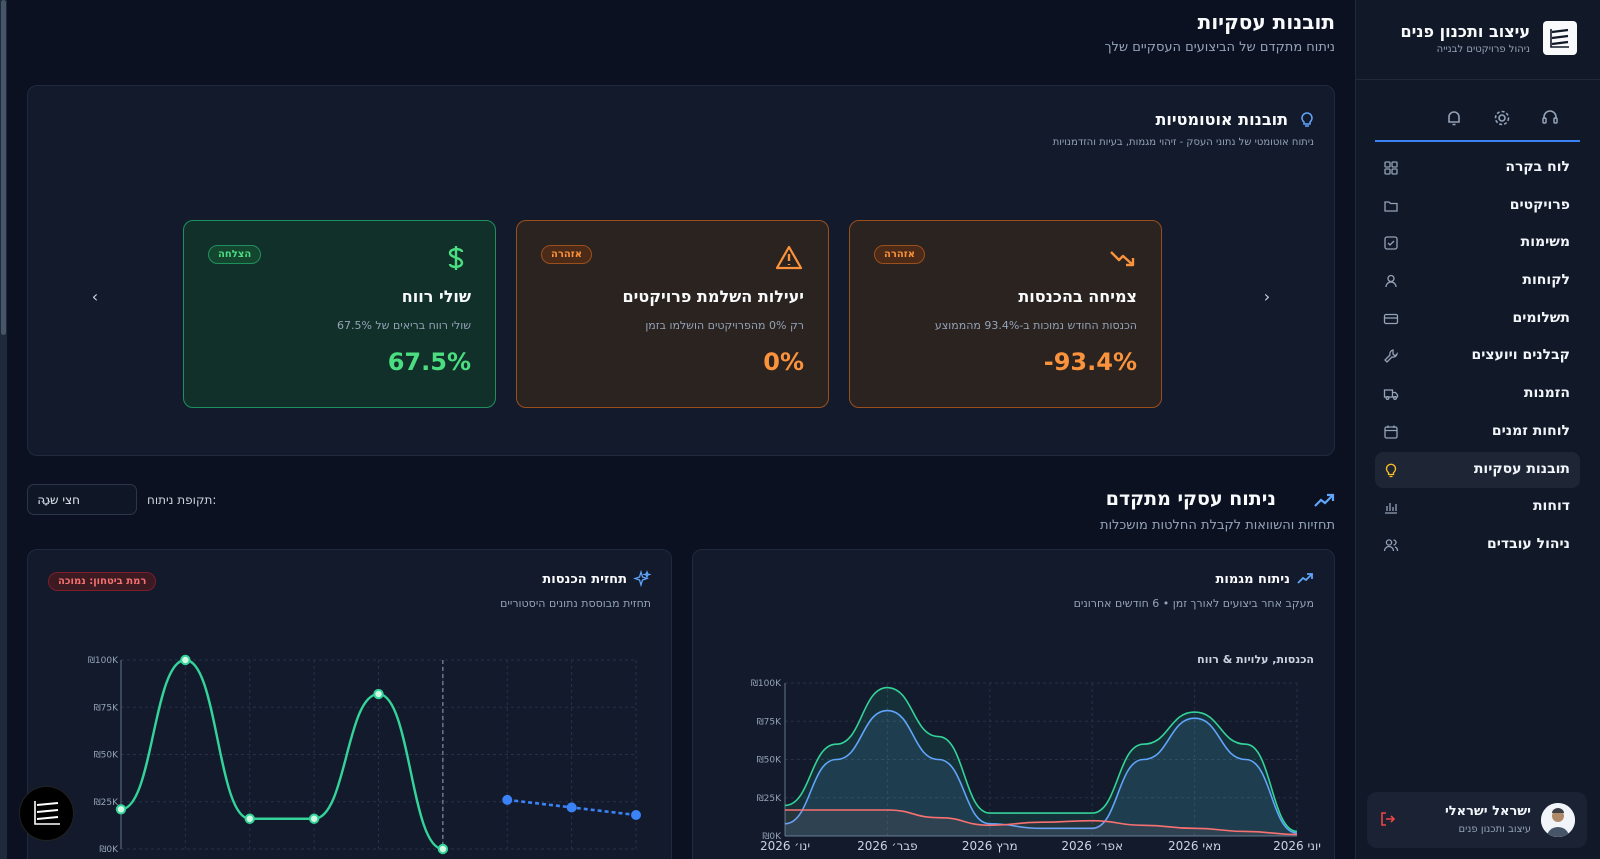 This screenshot has width=1600, height=859. Describe the element at coordinates (887, 846) in the screenshot. I see `x-tick-label: פבר׳ 2026` at that location.